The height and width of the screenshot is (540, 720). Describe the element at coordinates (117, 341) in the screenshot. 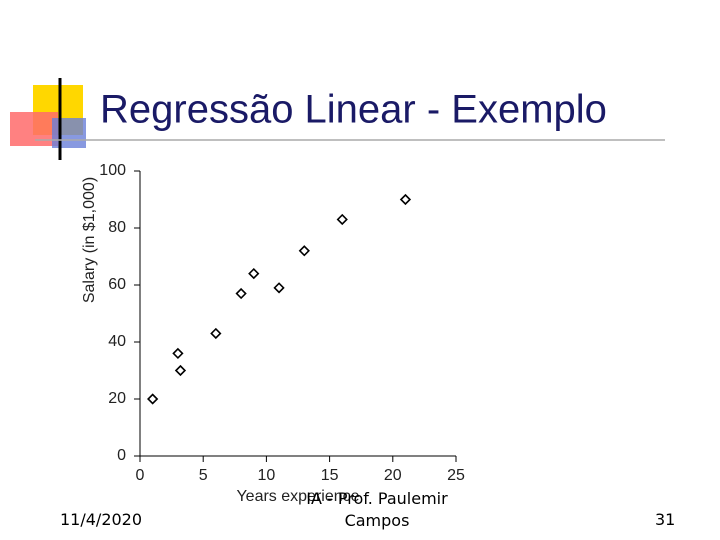

I see `y-tick-label: 40` at that location.